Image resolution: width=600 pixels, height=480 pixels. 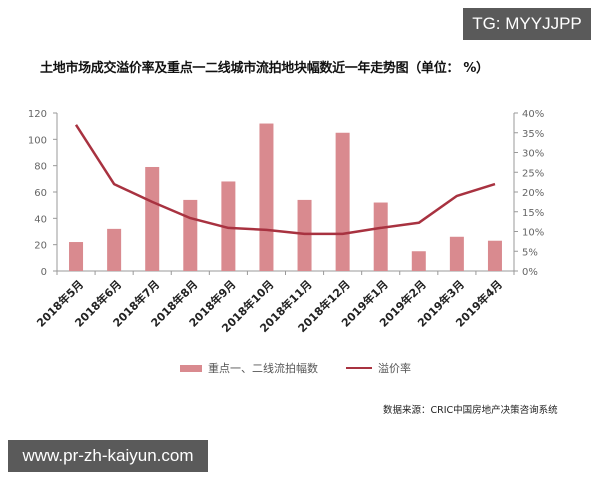 I want to click on right-tick-label: 25%, so click(x=533, y=173).